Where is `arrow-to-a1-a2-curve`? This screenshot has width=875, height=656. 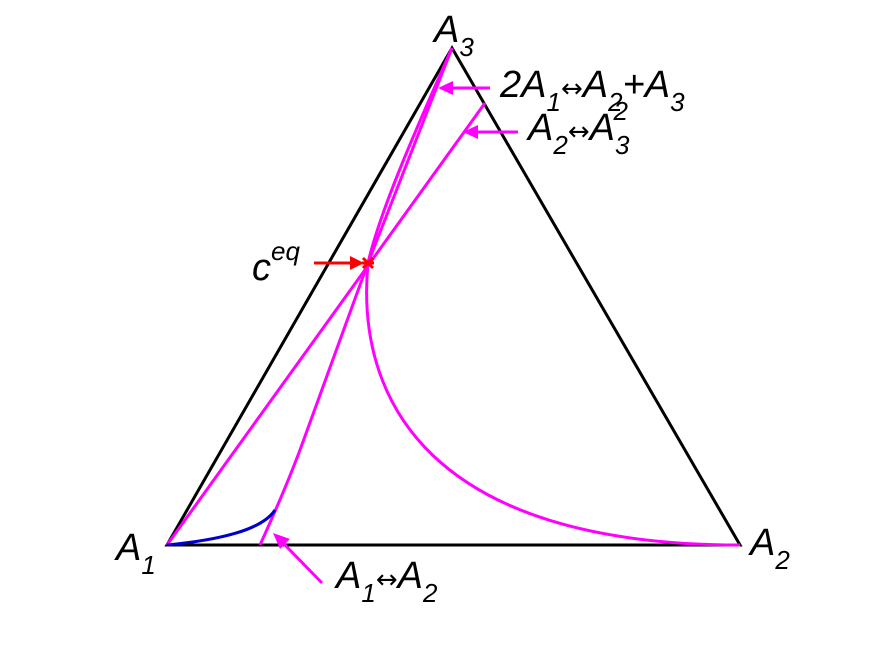
arrow-to-a1-a2-curve is located at coordinates (298, 559).